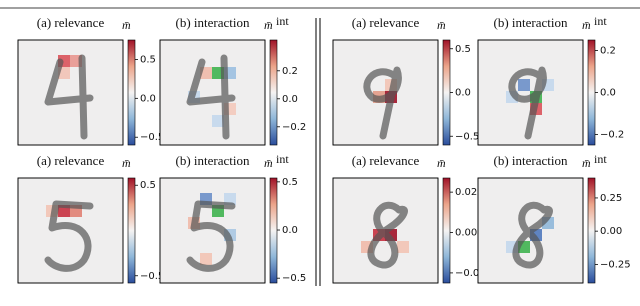 This screenshot has height=306, width=640. What do you see at coordinates (470, 273) in the screenshot?
I see `colorbar-tick-label: −0.02` at bounding box center [470, 273].